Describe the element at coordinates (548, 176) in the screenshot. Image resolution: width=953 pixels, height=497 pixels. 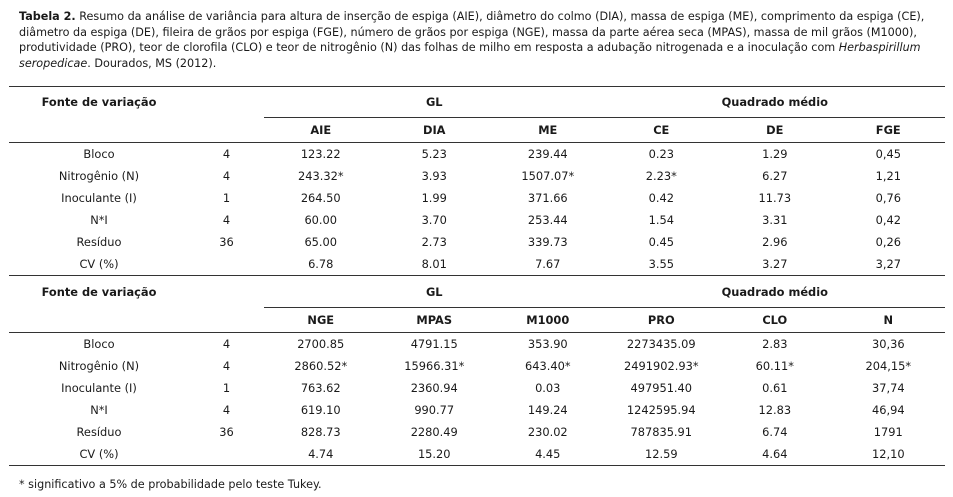
I see `row-value: 1507.07*` at that location.